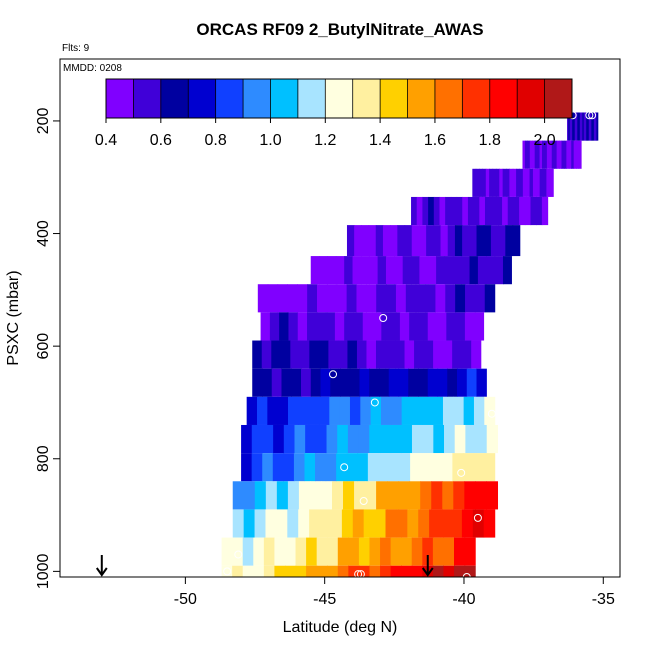  Describe the element at coordinates (340, 627) in the screenshot. I see `x-axis-label: Latitude (deg N)` at that location.